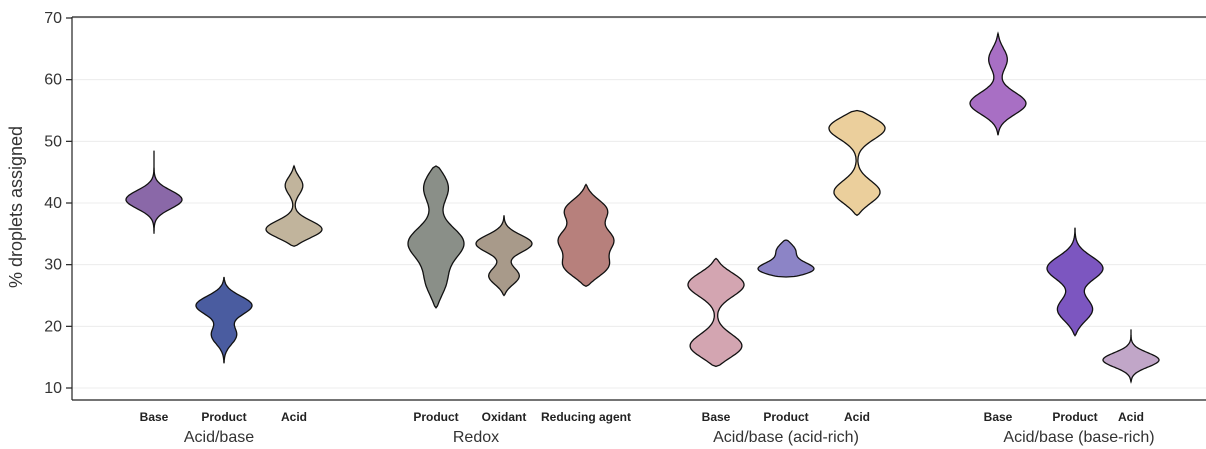 The width and height of the screenshot is (1206, 449). What do you see at coordinates (53, 265) in the screenshot?
I see `y-tick-label: 30` at bounding box center [53, 265].